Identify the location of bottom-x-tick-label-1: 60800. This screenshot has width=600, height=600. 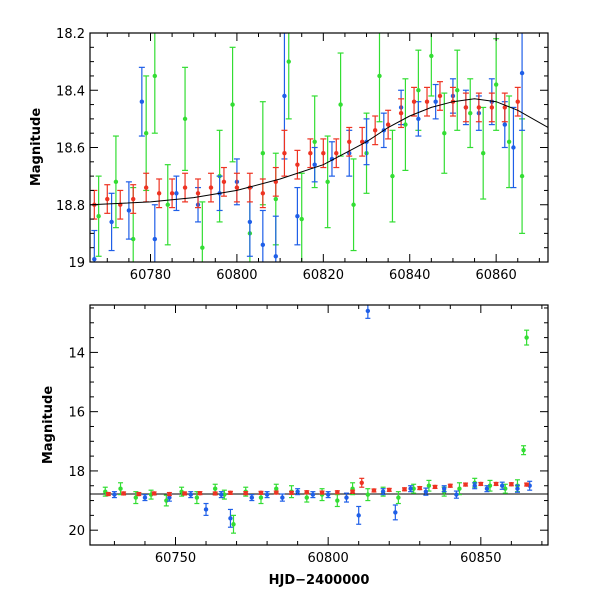
(327, 558).